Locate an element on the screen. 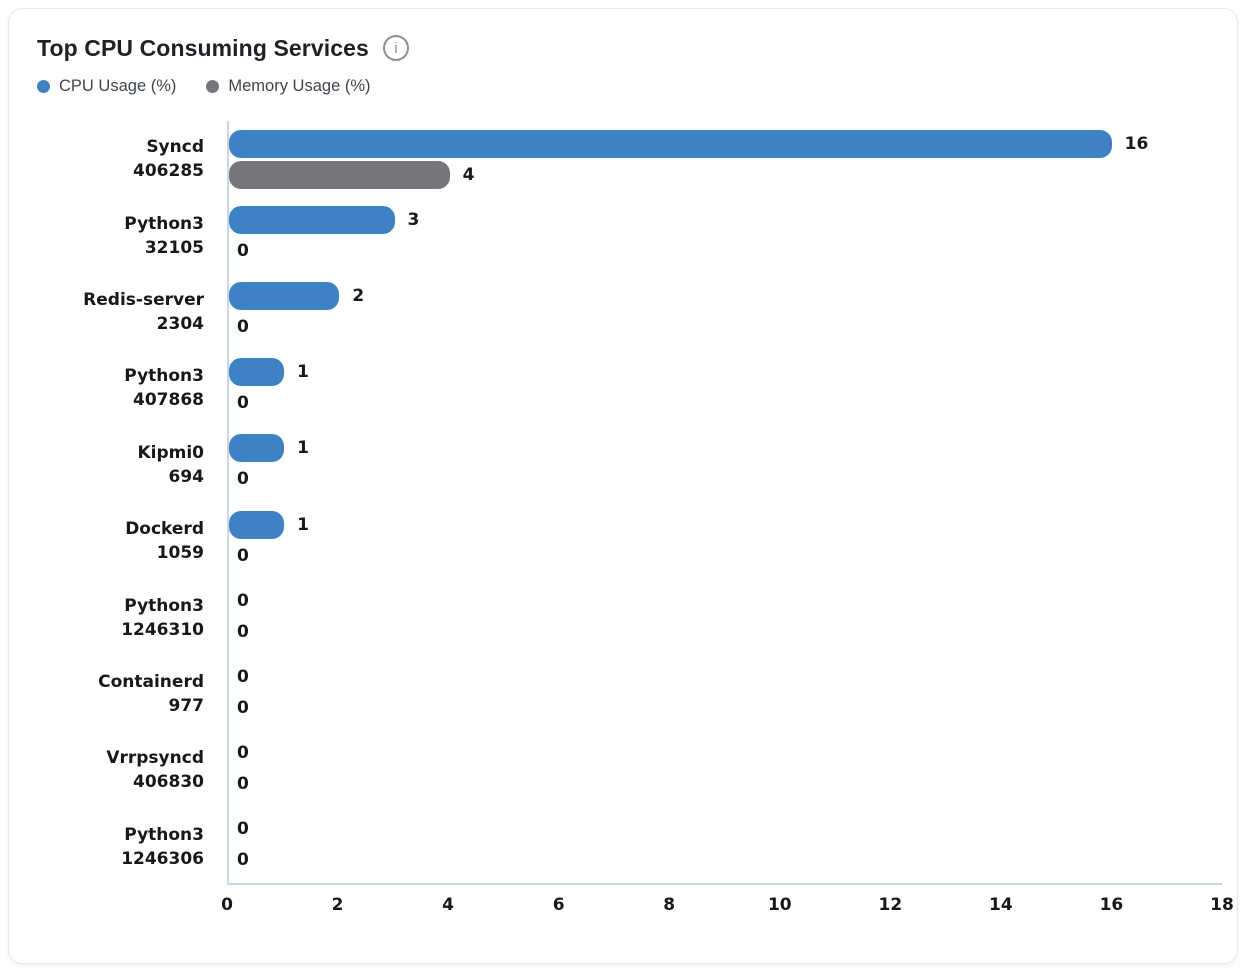 This screenshot has width=1246, height=972. value-label: 2 is located at coordinates (358, 296).